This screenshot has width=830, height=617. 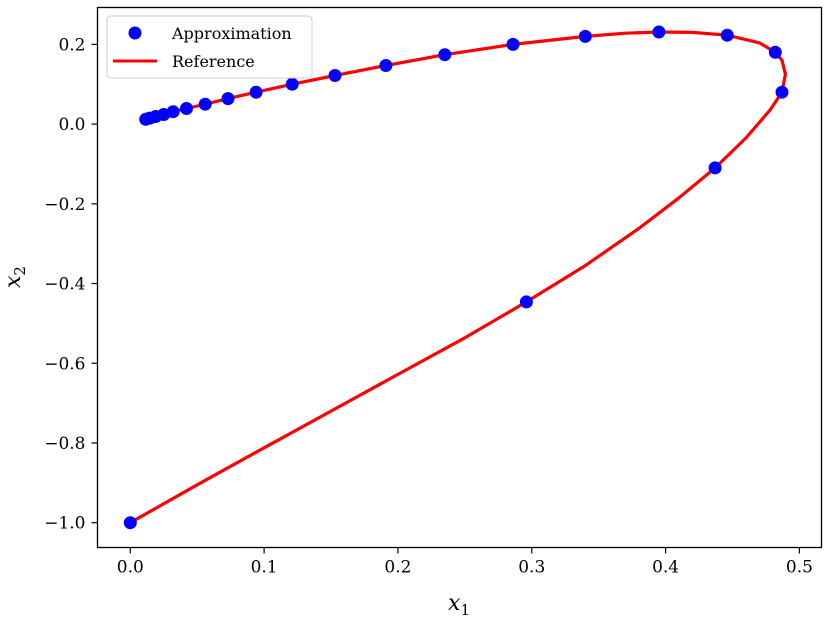 What do you see at coordinates (64, 364) in the screenshot?
I see `y-tick-label: −0.6` at bounding box center [64, 364].